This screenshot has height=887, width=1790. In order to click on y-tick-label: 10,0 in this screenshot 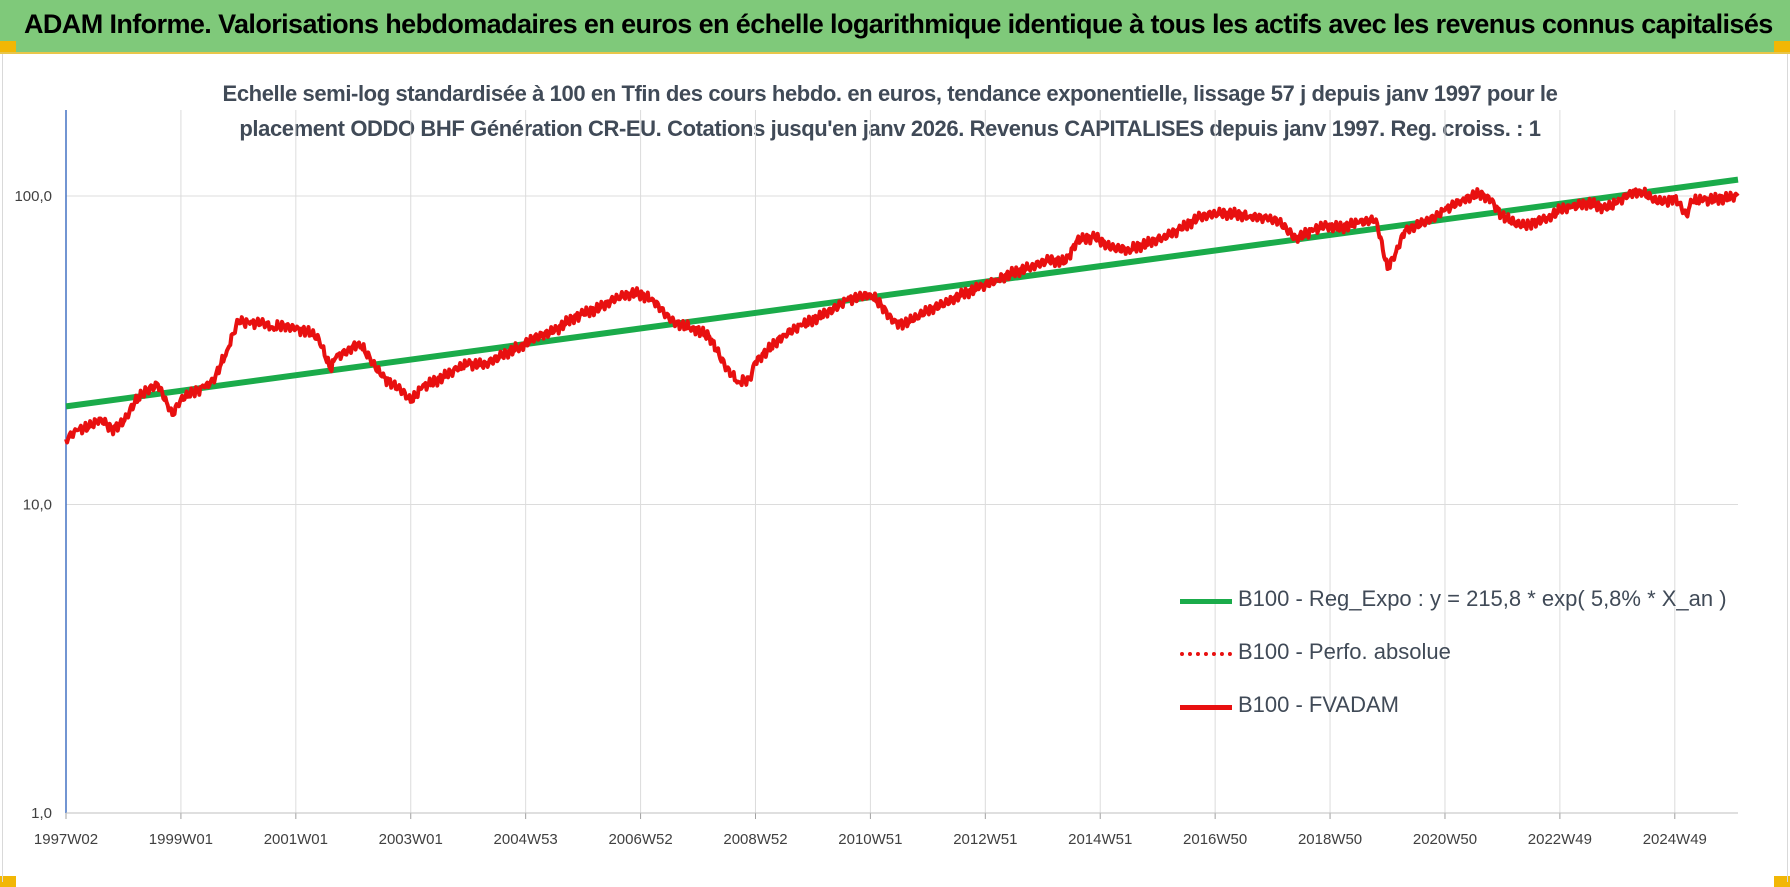, I will do `click(37, 504)`.